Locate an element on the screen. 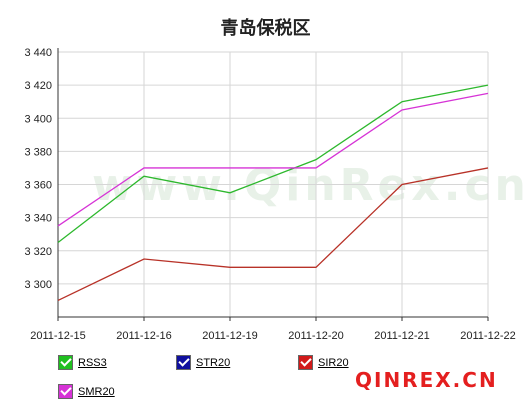  legend-item-sir20: SIR20 is located at coordinates (323, 362).